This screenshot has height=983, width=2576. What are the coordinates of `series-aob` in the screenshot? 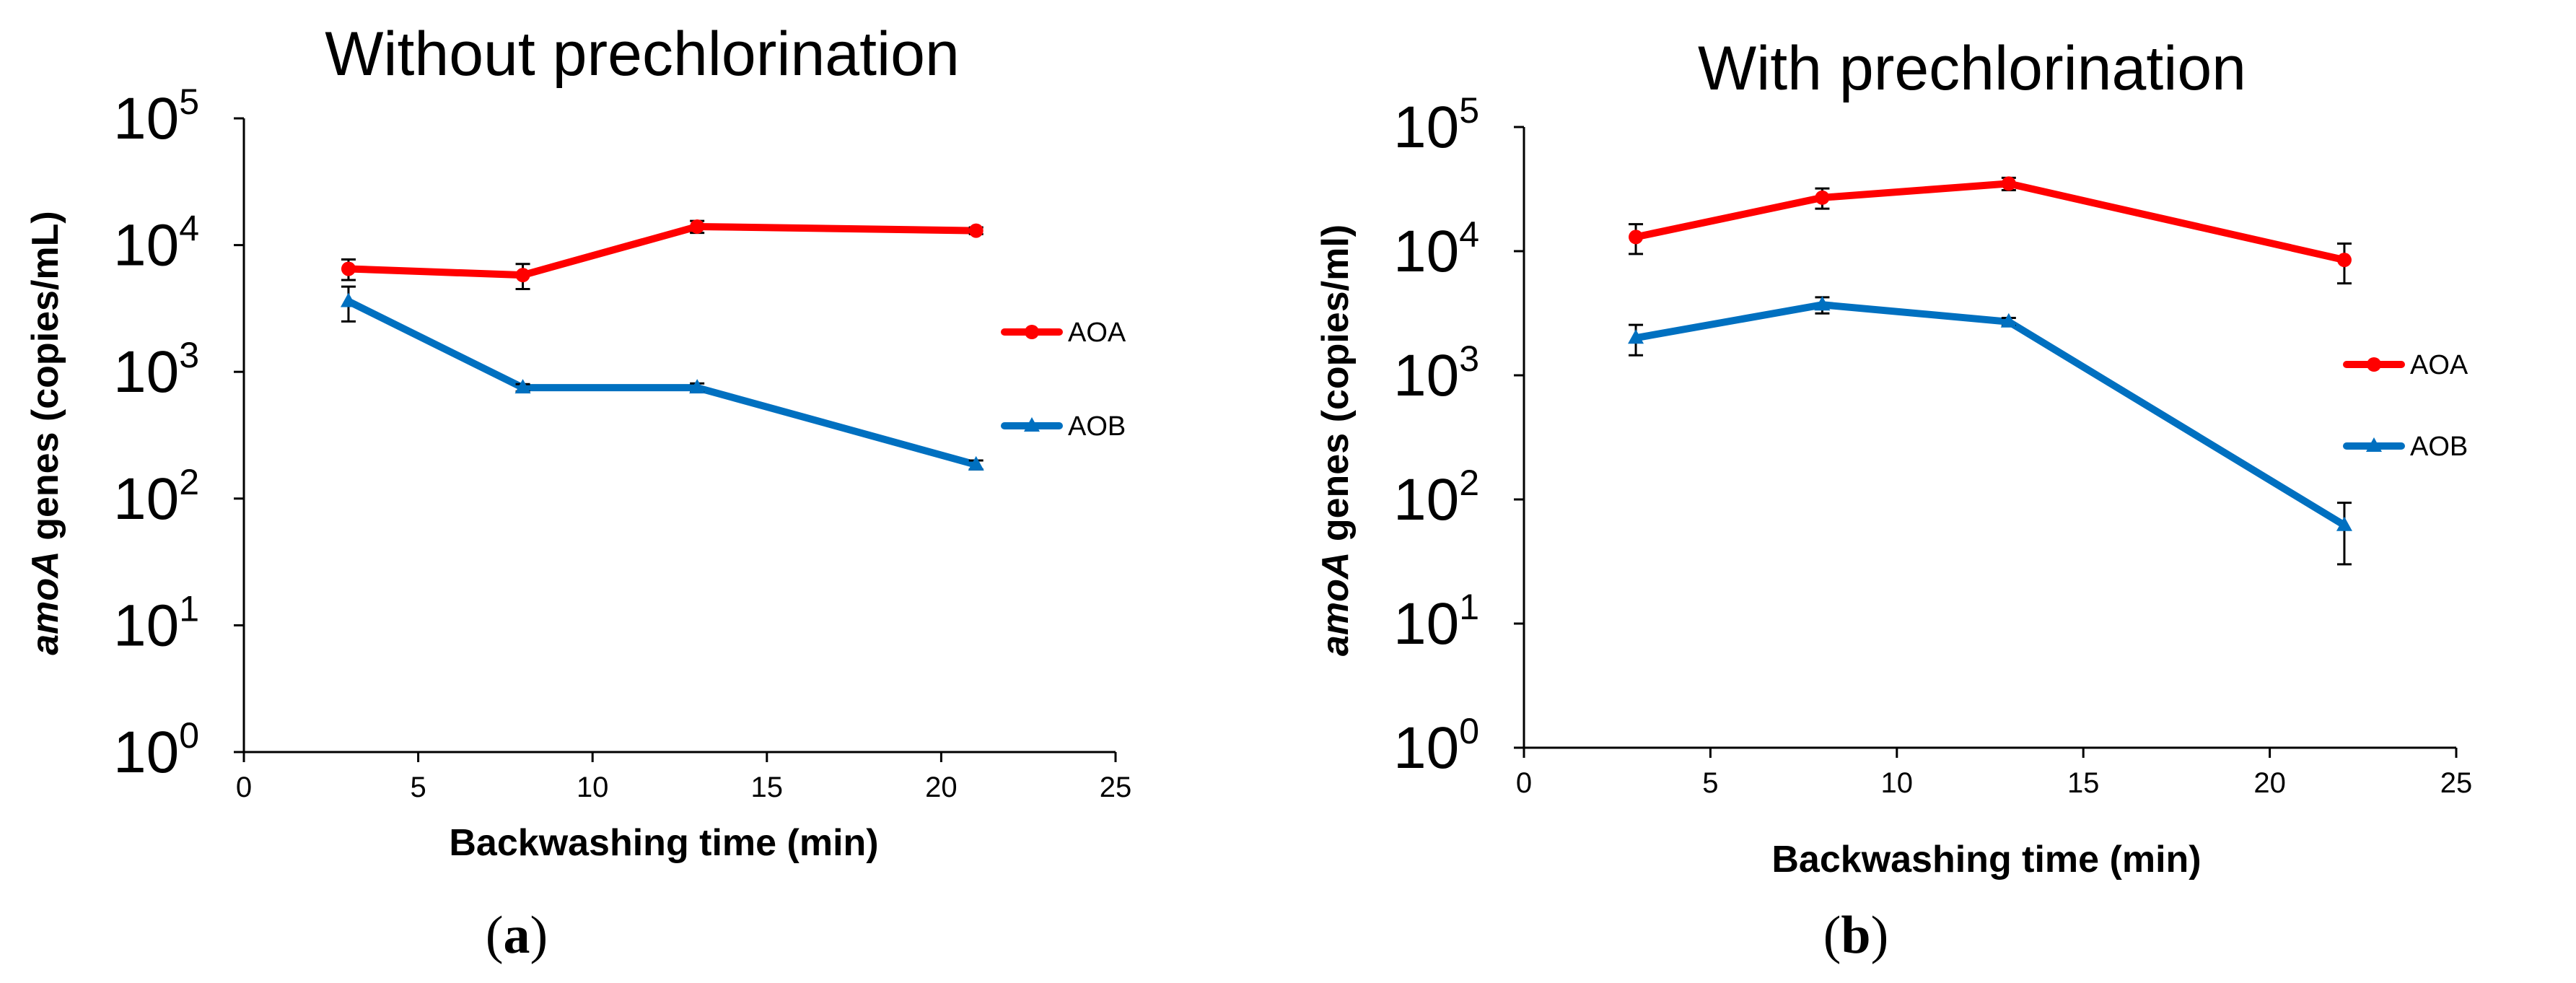 It's located at (662, 378).